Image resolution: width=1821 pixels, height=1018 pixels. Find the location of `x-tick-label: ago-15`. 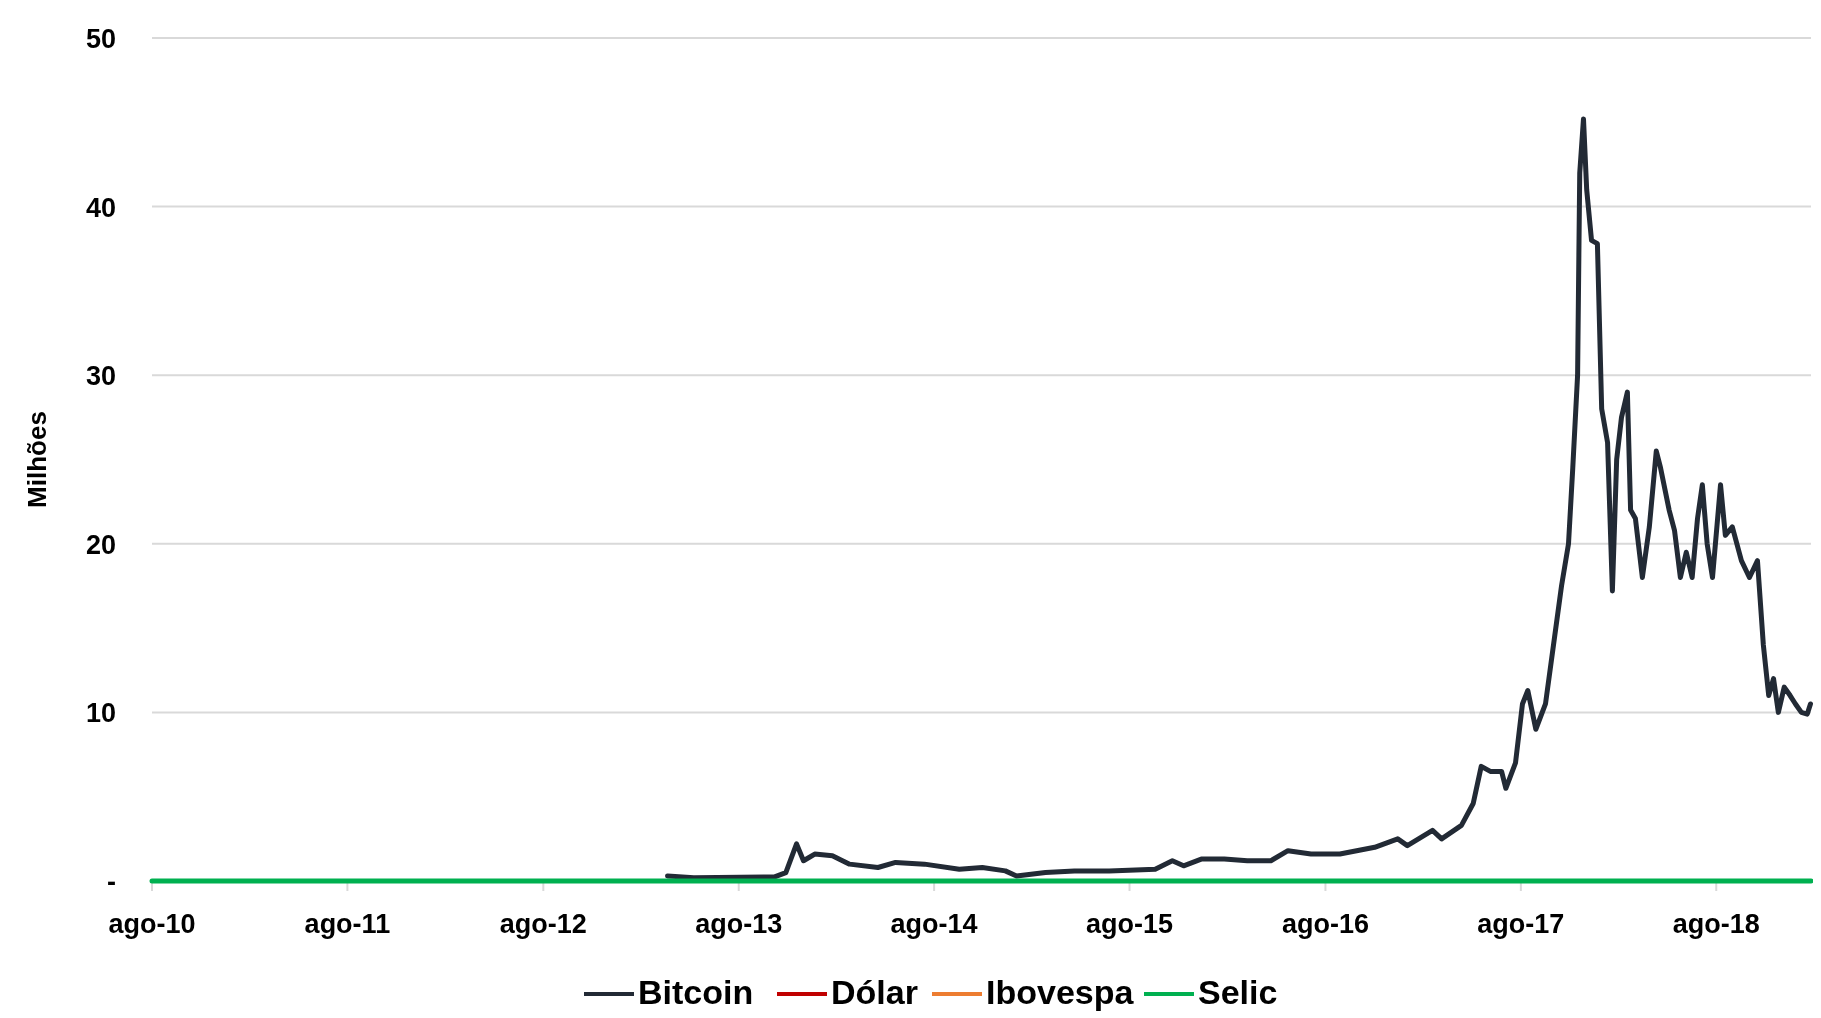

x-tick-label: ago-15 is located at coordinates (1130, 924).